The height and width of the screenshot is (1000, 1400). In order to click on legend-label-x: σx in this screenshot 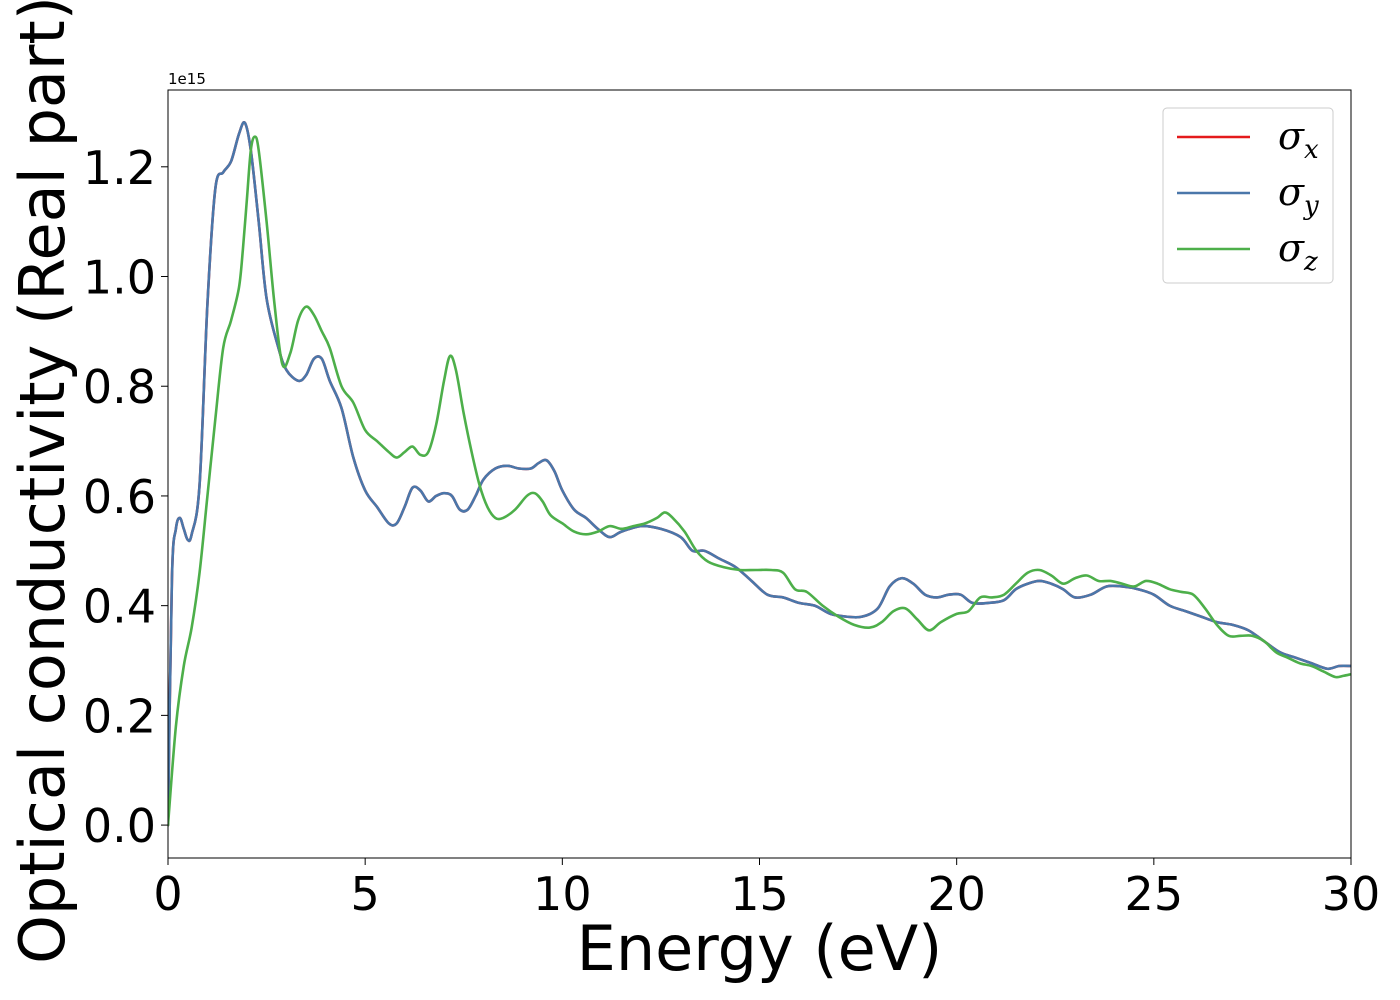, I will do `click(1298, 139)`.